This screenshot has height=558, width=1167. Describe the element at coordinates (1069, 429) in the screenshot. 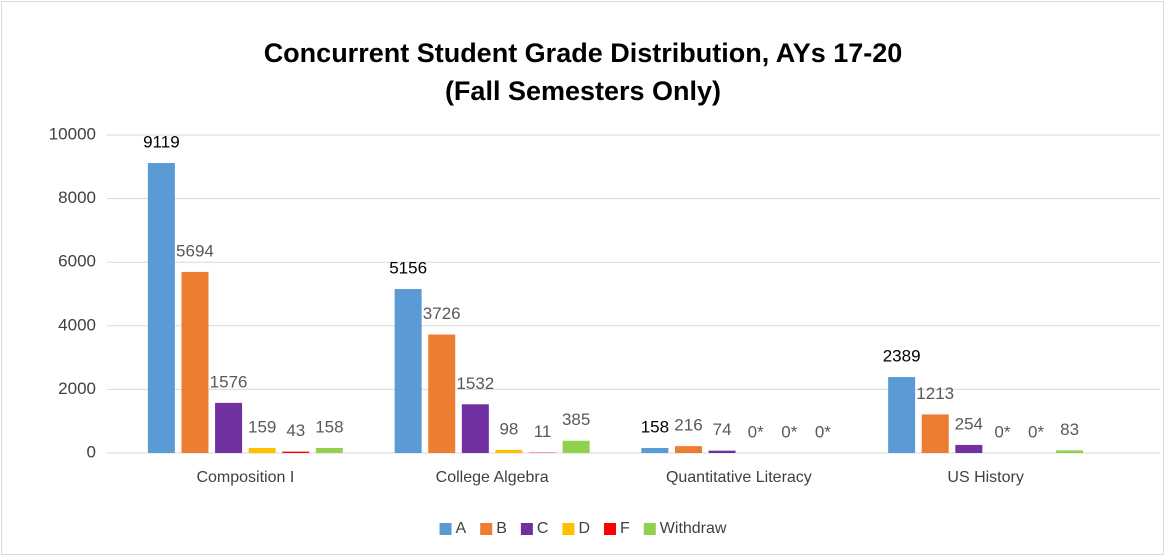

I see `data-label: 83` at that location.